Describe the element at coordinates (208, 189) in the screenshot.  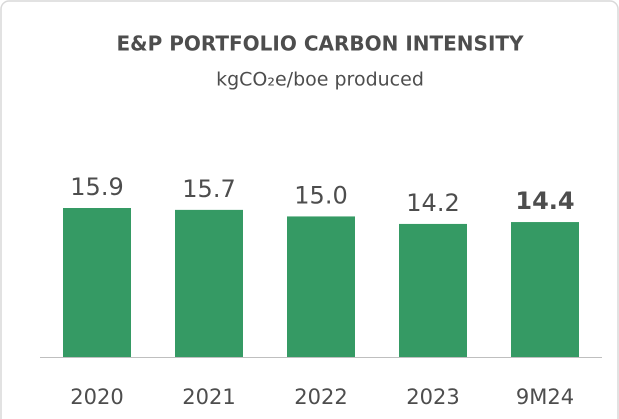
I see `value-label: 15.7` at that location.